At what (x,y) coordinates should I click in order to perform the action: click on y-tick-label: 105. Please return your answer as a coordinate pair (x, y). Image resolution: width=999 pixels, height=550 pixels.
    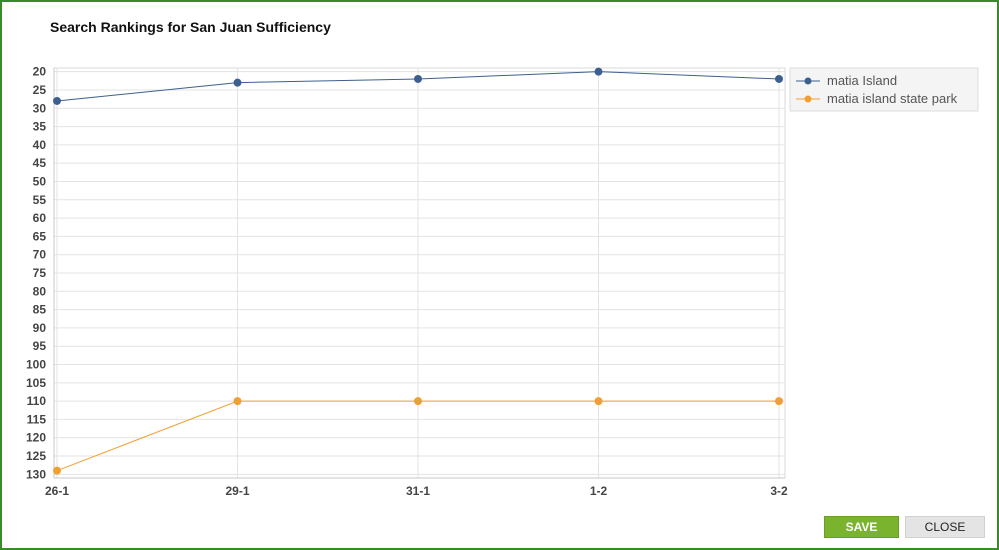
    Looking at the image, I should click on (36, 383).